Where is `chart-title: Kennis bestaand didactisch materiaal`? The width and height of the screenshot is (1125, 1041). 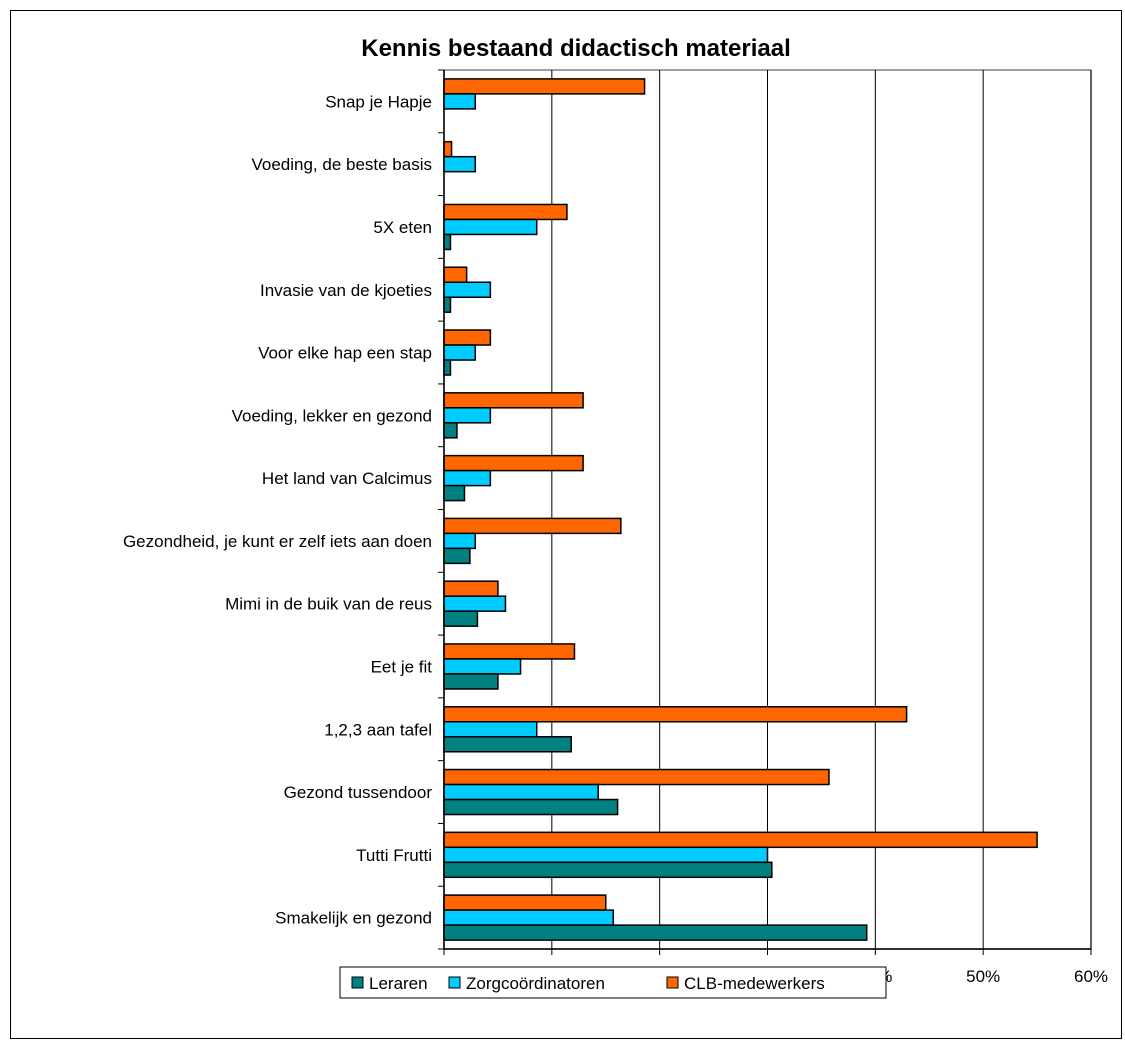 chart-title: Kennis bestaand didactisch materiaal is located at coordinates (575, 48).